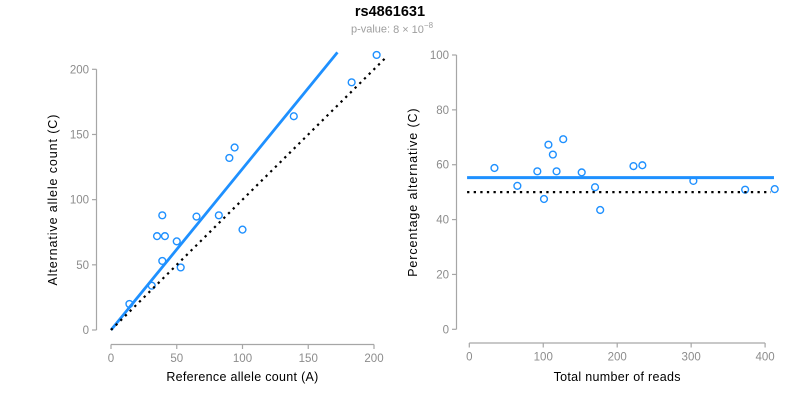  I want to click on y-tick-label: 40, so click(442, 221).